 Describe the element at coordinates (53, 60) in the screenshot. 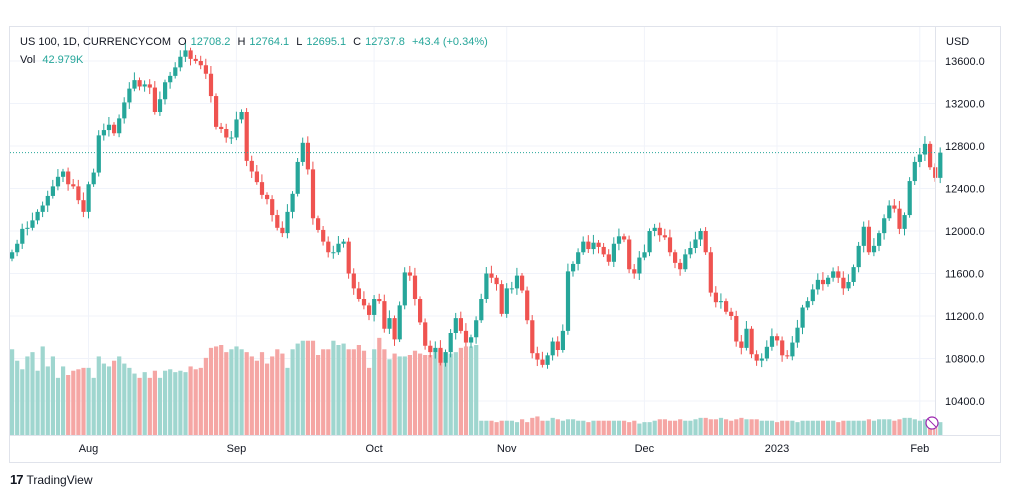

I see `legend-volume: Vol 42.979K` at that location.